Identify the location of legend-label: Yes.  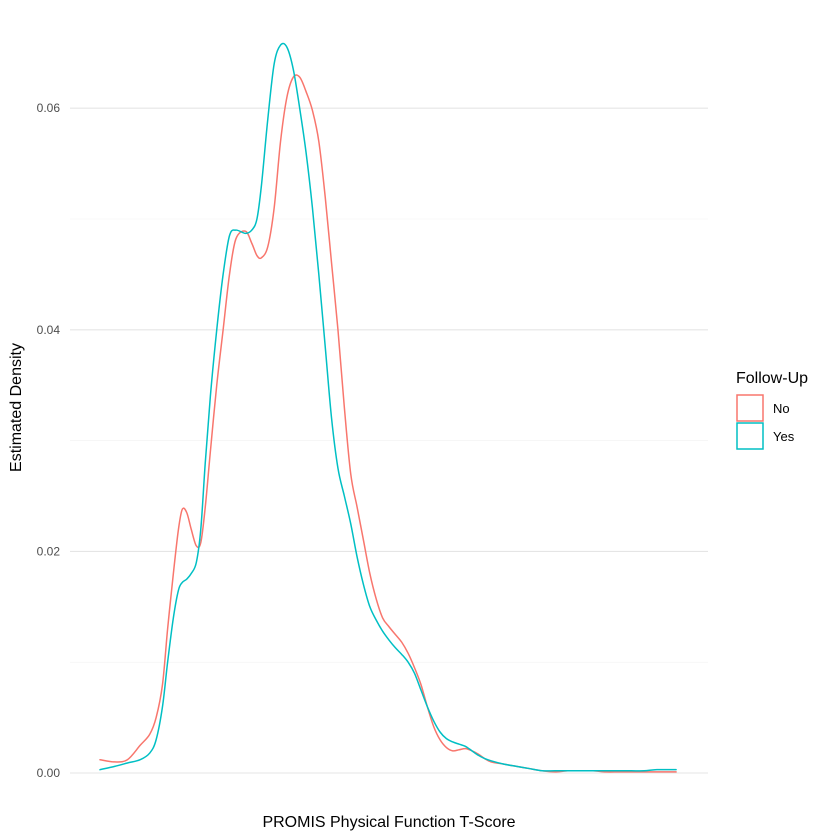
(784, 436).